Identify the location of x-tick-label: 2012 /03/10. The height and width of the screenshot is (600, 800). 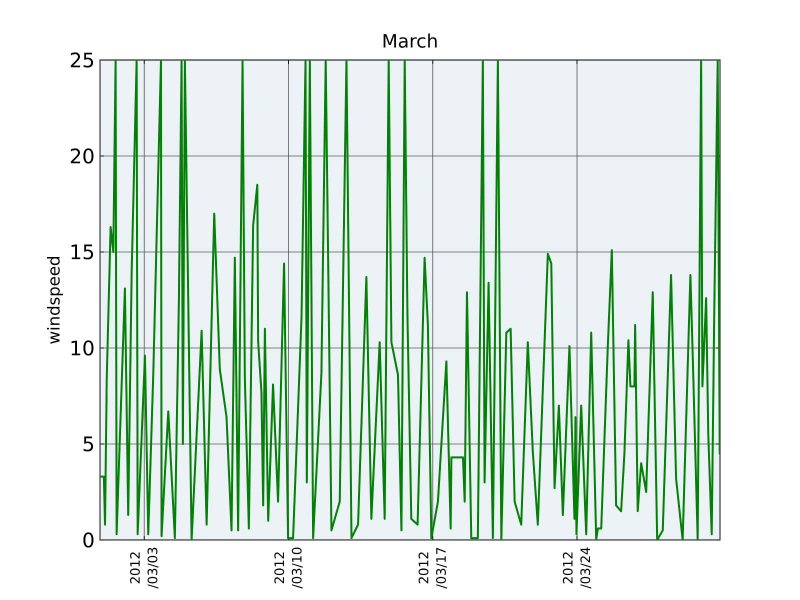
(288, 568).